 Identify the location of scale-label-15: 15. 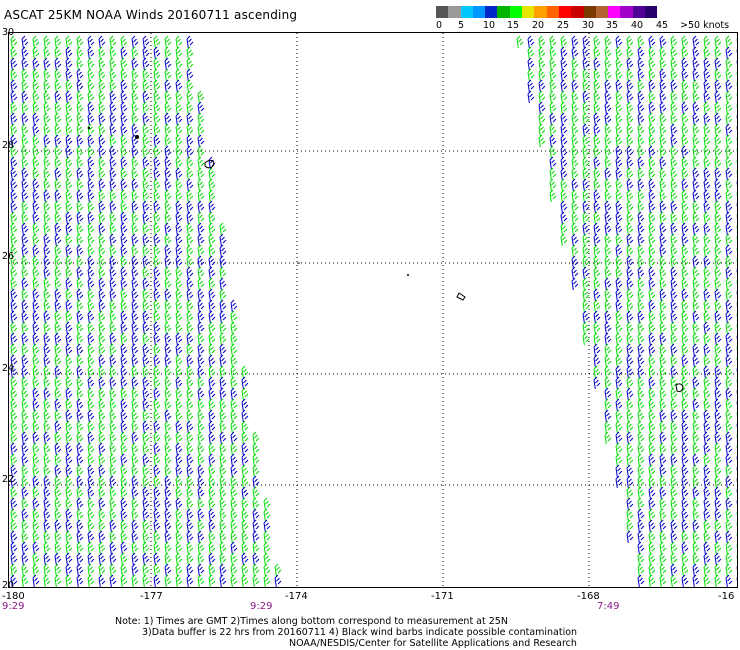
(513, 25).